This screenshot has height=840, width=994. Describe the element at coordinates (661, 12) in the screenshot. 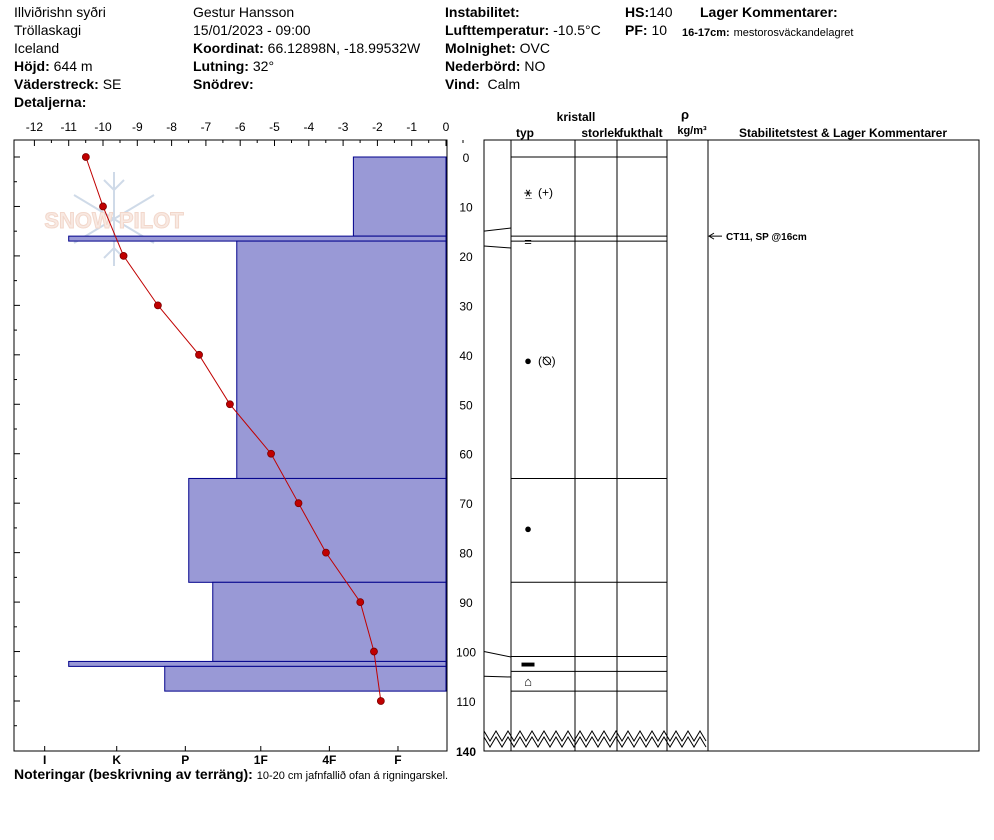

I see `hs-value: 140` at that location.